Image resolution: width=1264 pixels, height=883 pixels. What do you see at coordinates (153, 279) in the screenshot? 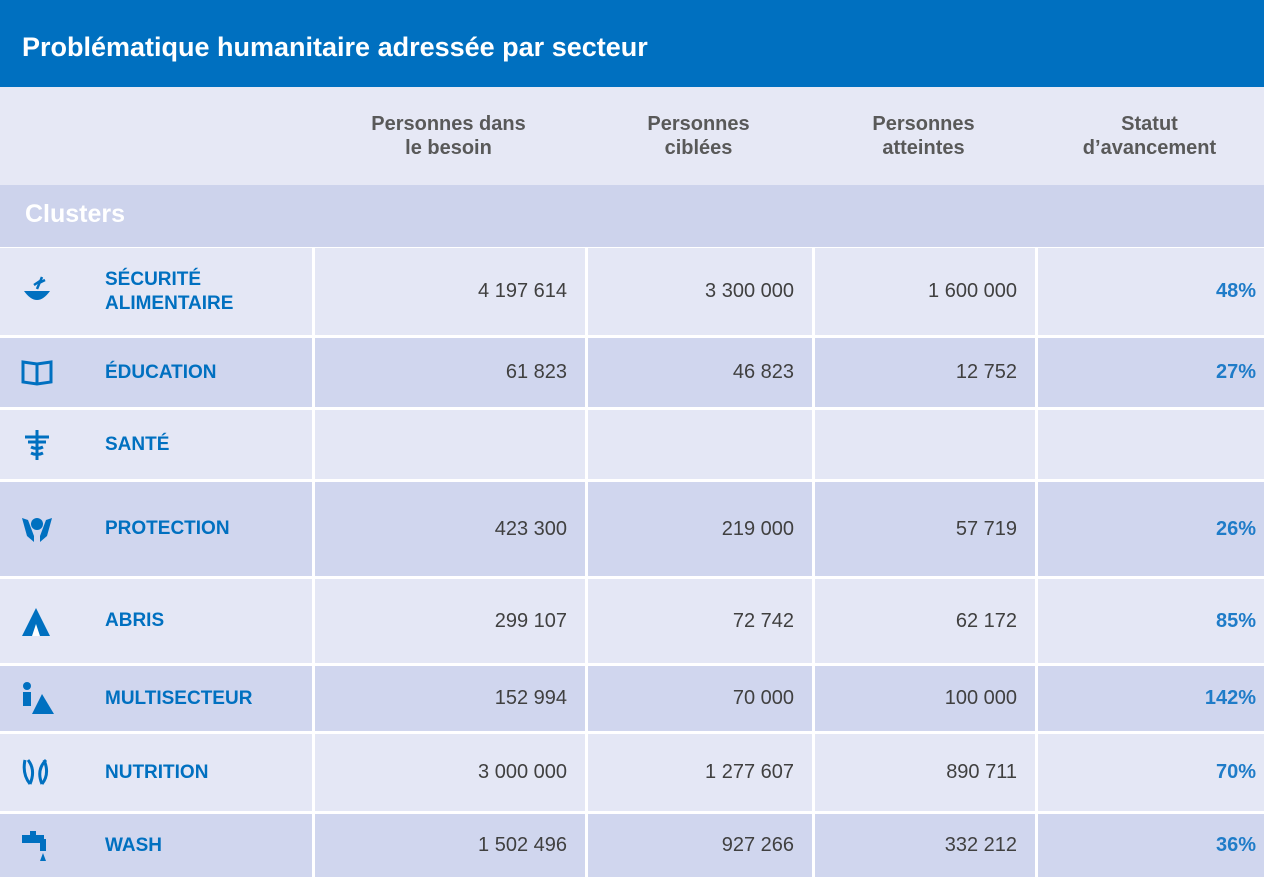
I see `text-line: SÉCURITÉ` at bounding box center [153, 279].